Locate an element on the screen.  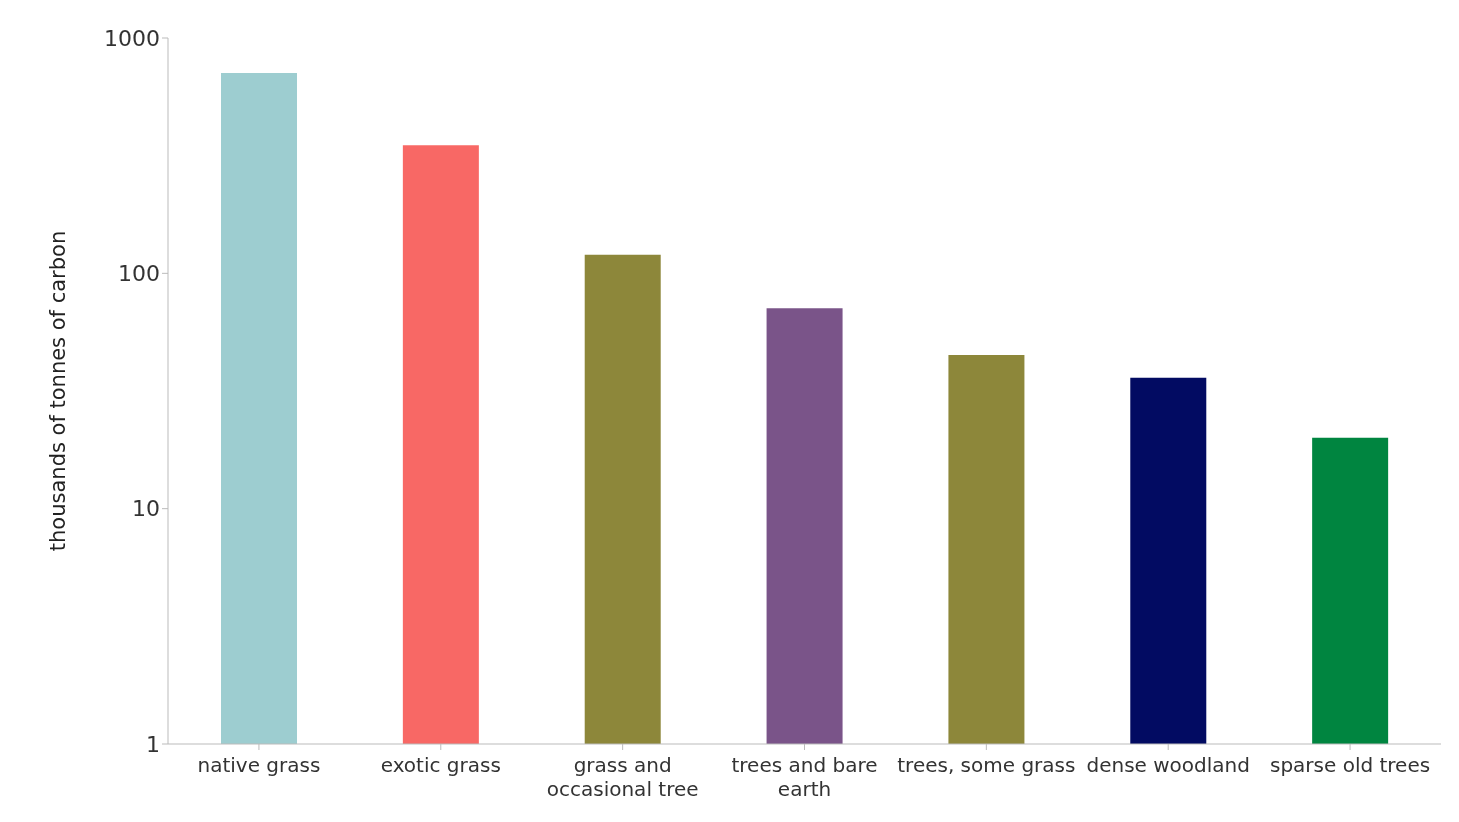
x-tick-label: trees and bare earth is located at coordinates (804, 777).